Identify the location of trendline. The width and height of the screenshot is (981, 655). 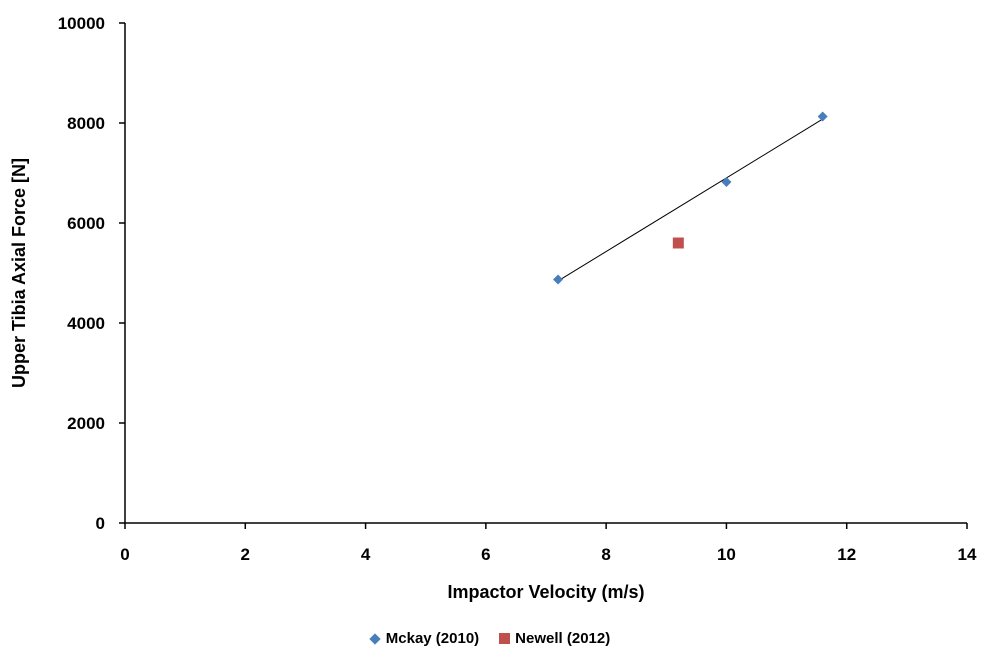
(690, 200).